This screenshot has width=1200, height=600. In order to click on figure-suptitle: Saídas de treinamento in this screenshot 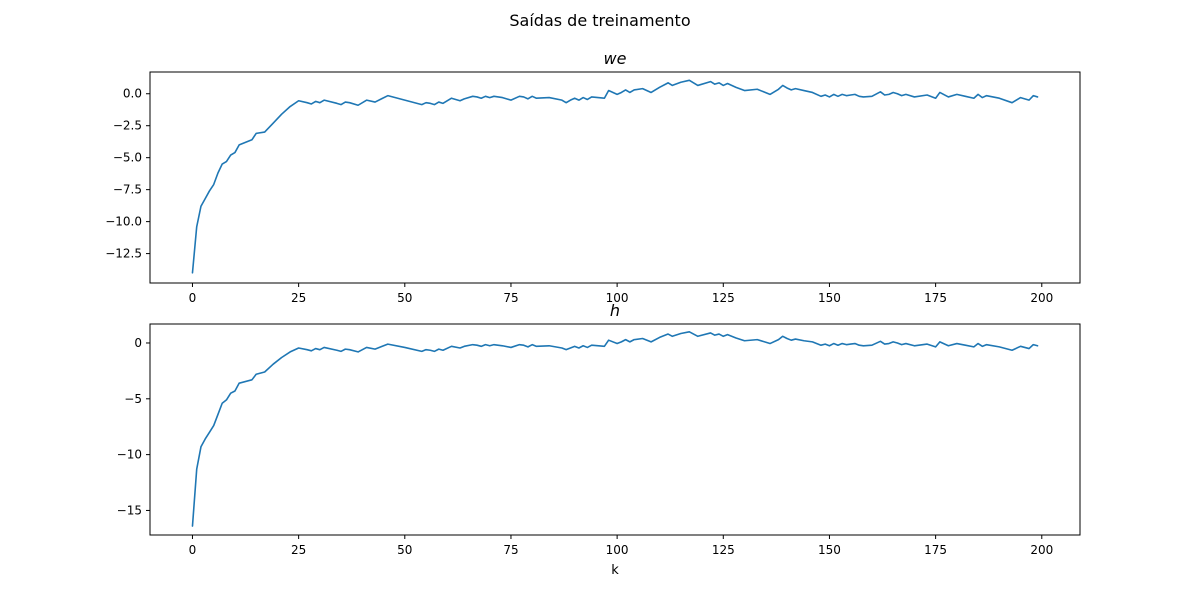, I will do `click(599, 20)`.